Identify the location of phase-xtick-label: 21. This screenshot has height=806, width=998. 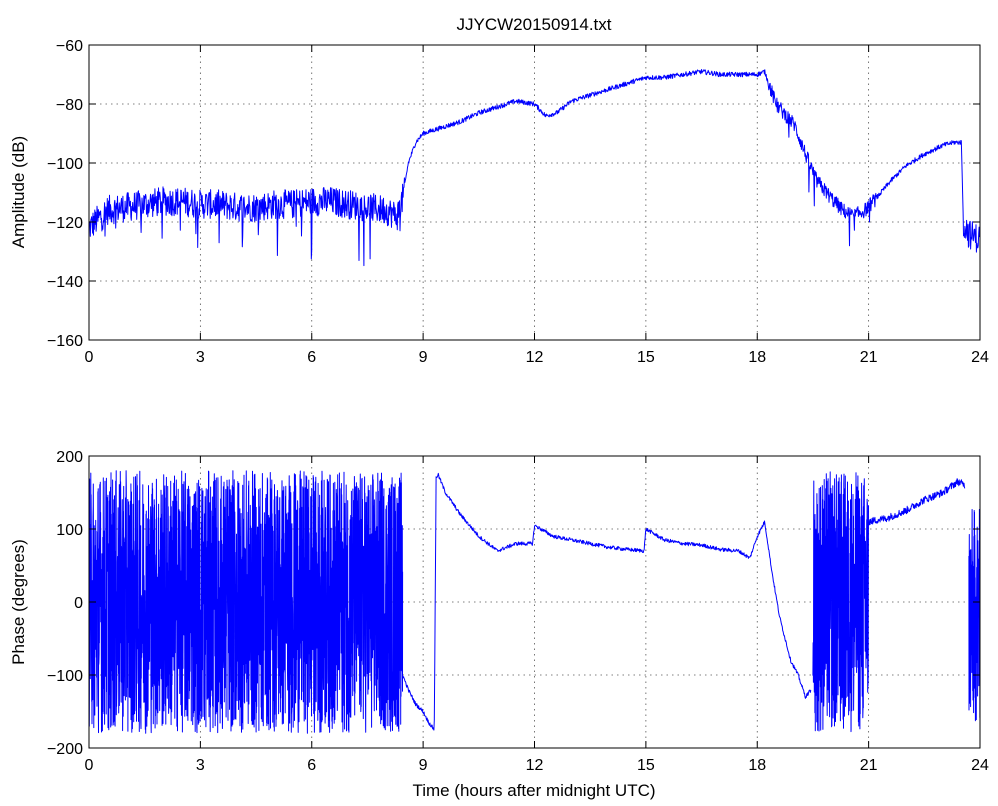
(869, 765).